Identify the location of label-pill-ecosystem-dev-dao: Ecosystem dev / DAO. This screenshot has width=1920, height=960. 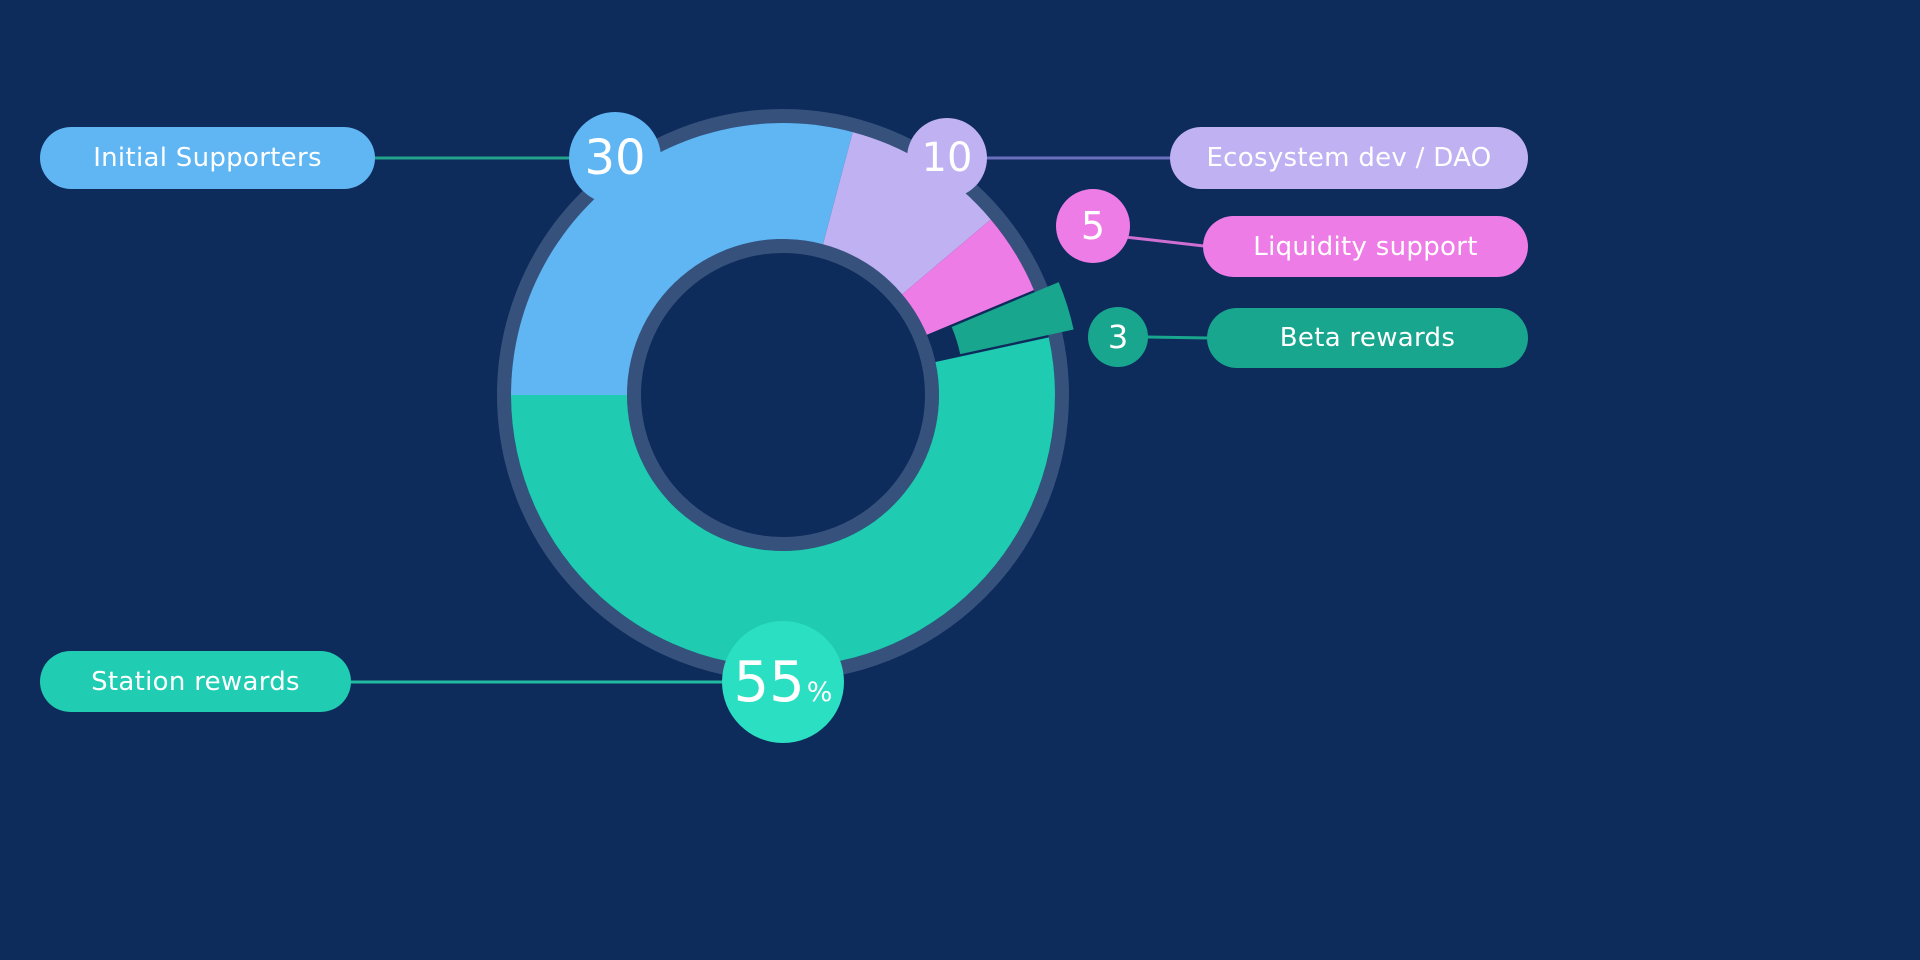
(1349, 158).